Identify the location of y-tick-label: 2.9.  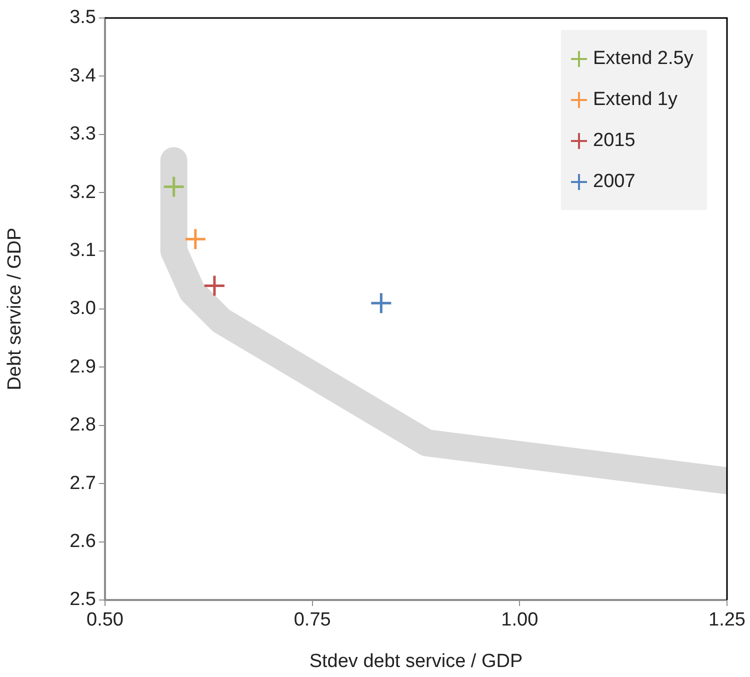
(83, 367).